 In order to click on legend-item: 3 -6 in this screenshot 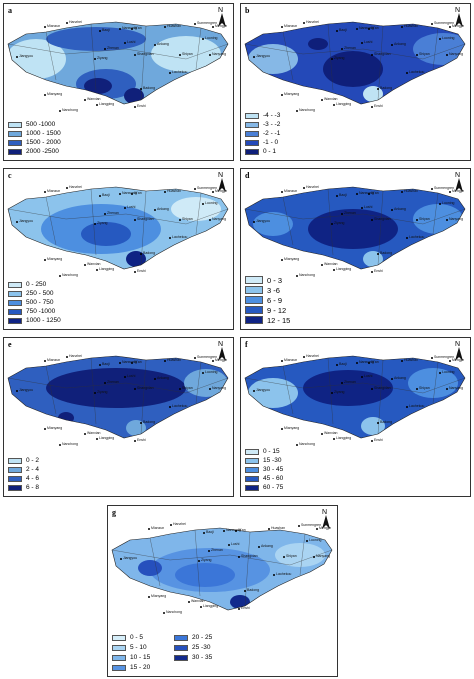, I will do `click(267, 290)`.